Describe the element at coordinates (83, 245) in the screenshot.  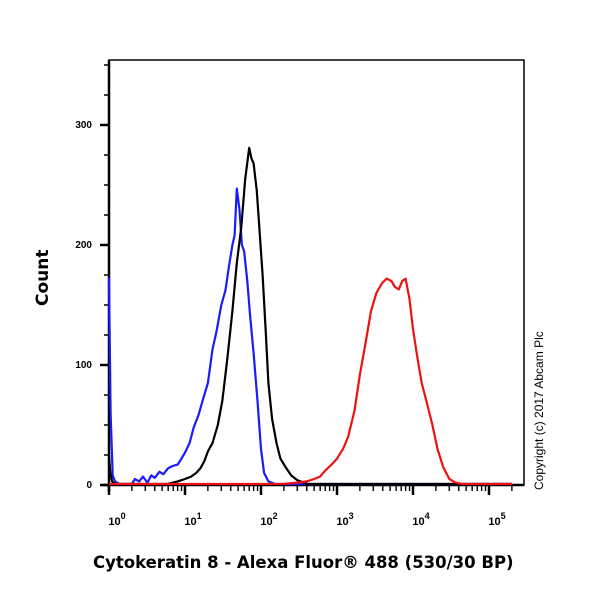
I see `y-tick-label: 200` at that location.